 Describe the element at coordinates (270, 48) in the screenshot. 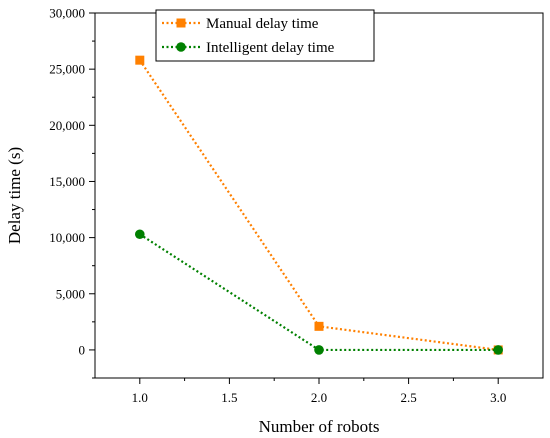

I see `legend-label: Intelligent delay time` at that location.